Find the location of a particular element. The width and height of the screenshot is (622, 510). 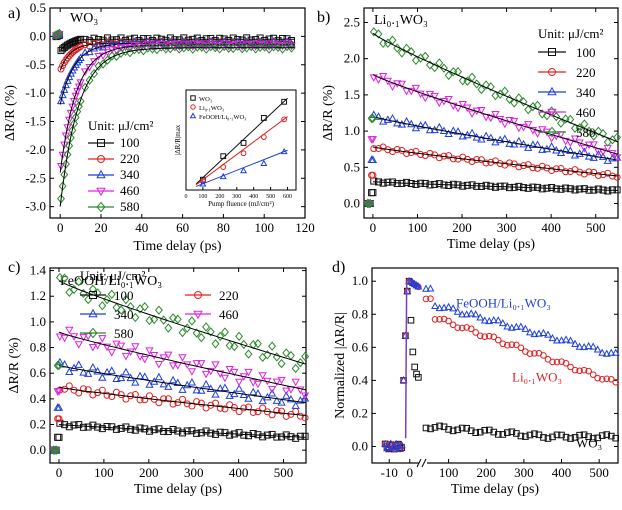

y-tick-label: 0.8 is located at coordinates (360, 313).